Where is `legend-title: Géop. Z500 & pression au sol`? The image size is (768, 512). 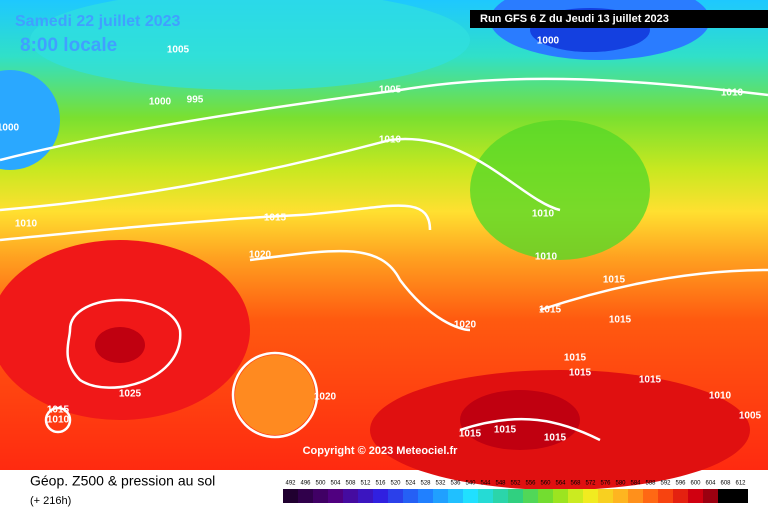 legend-title: Géop. Z500 & pression au sol is located at coordinates (122, 481).